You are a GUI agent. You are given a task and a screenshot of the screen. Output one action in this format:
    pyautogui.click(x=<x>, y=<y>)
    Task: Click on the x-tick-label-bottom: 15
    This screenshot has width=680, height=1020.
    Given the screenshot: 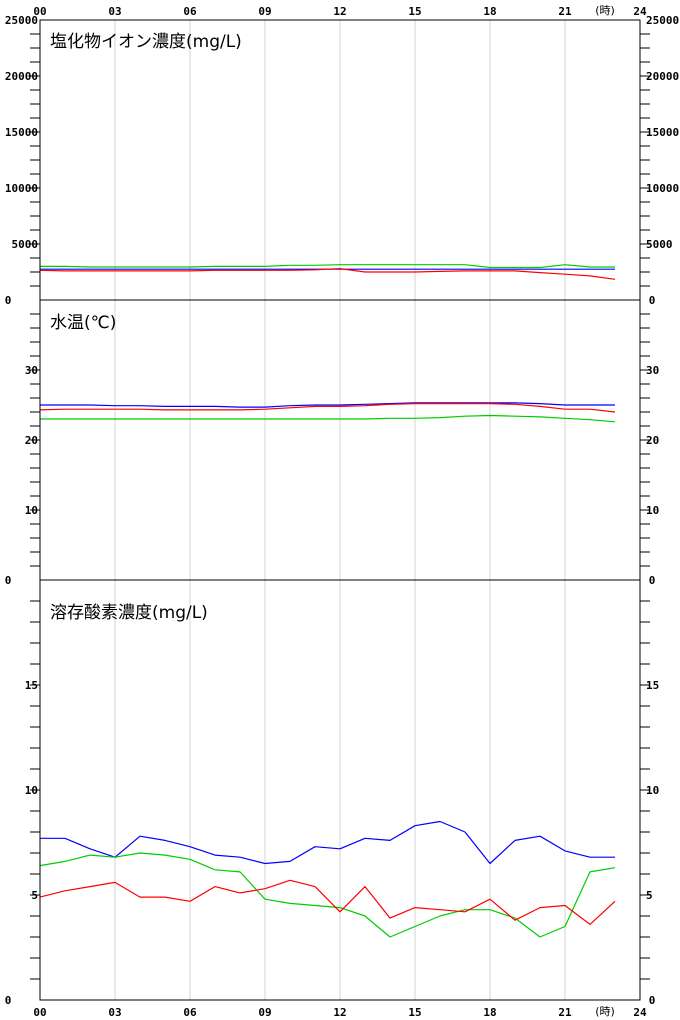 What is the action you would take?
    pyautogui.click(x=414, y=1012)
    